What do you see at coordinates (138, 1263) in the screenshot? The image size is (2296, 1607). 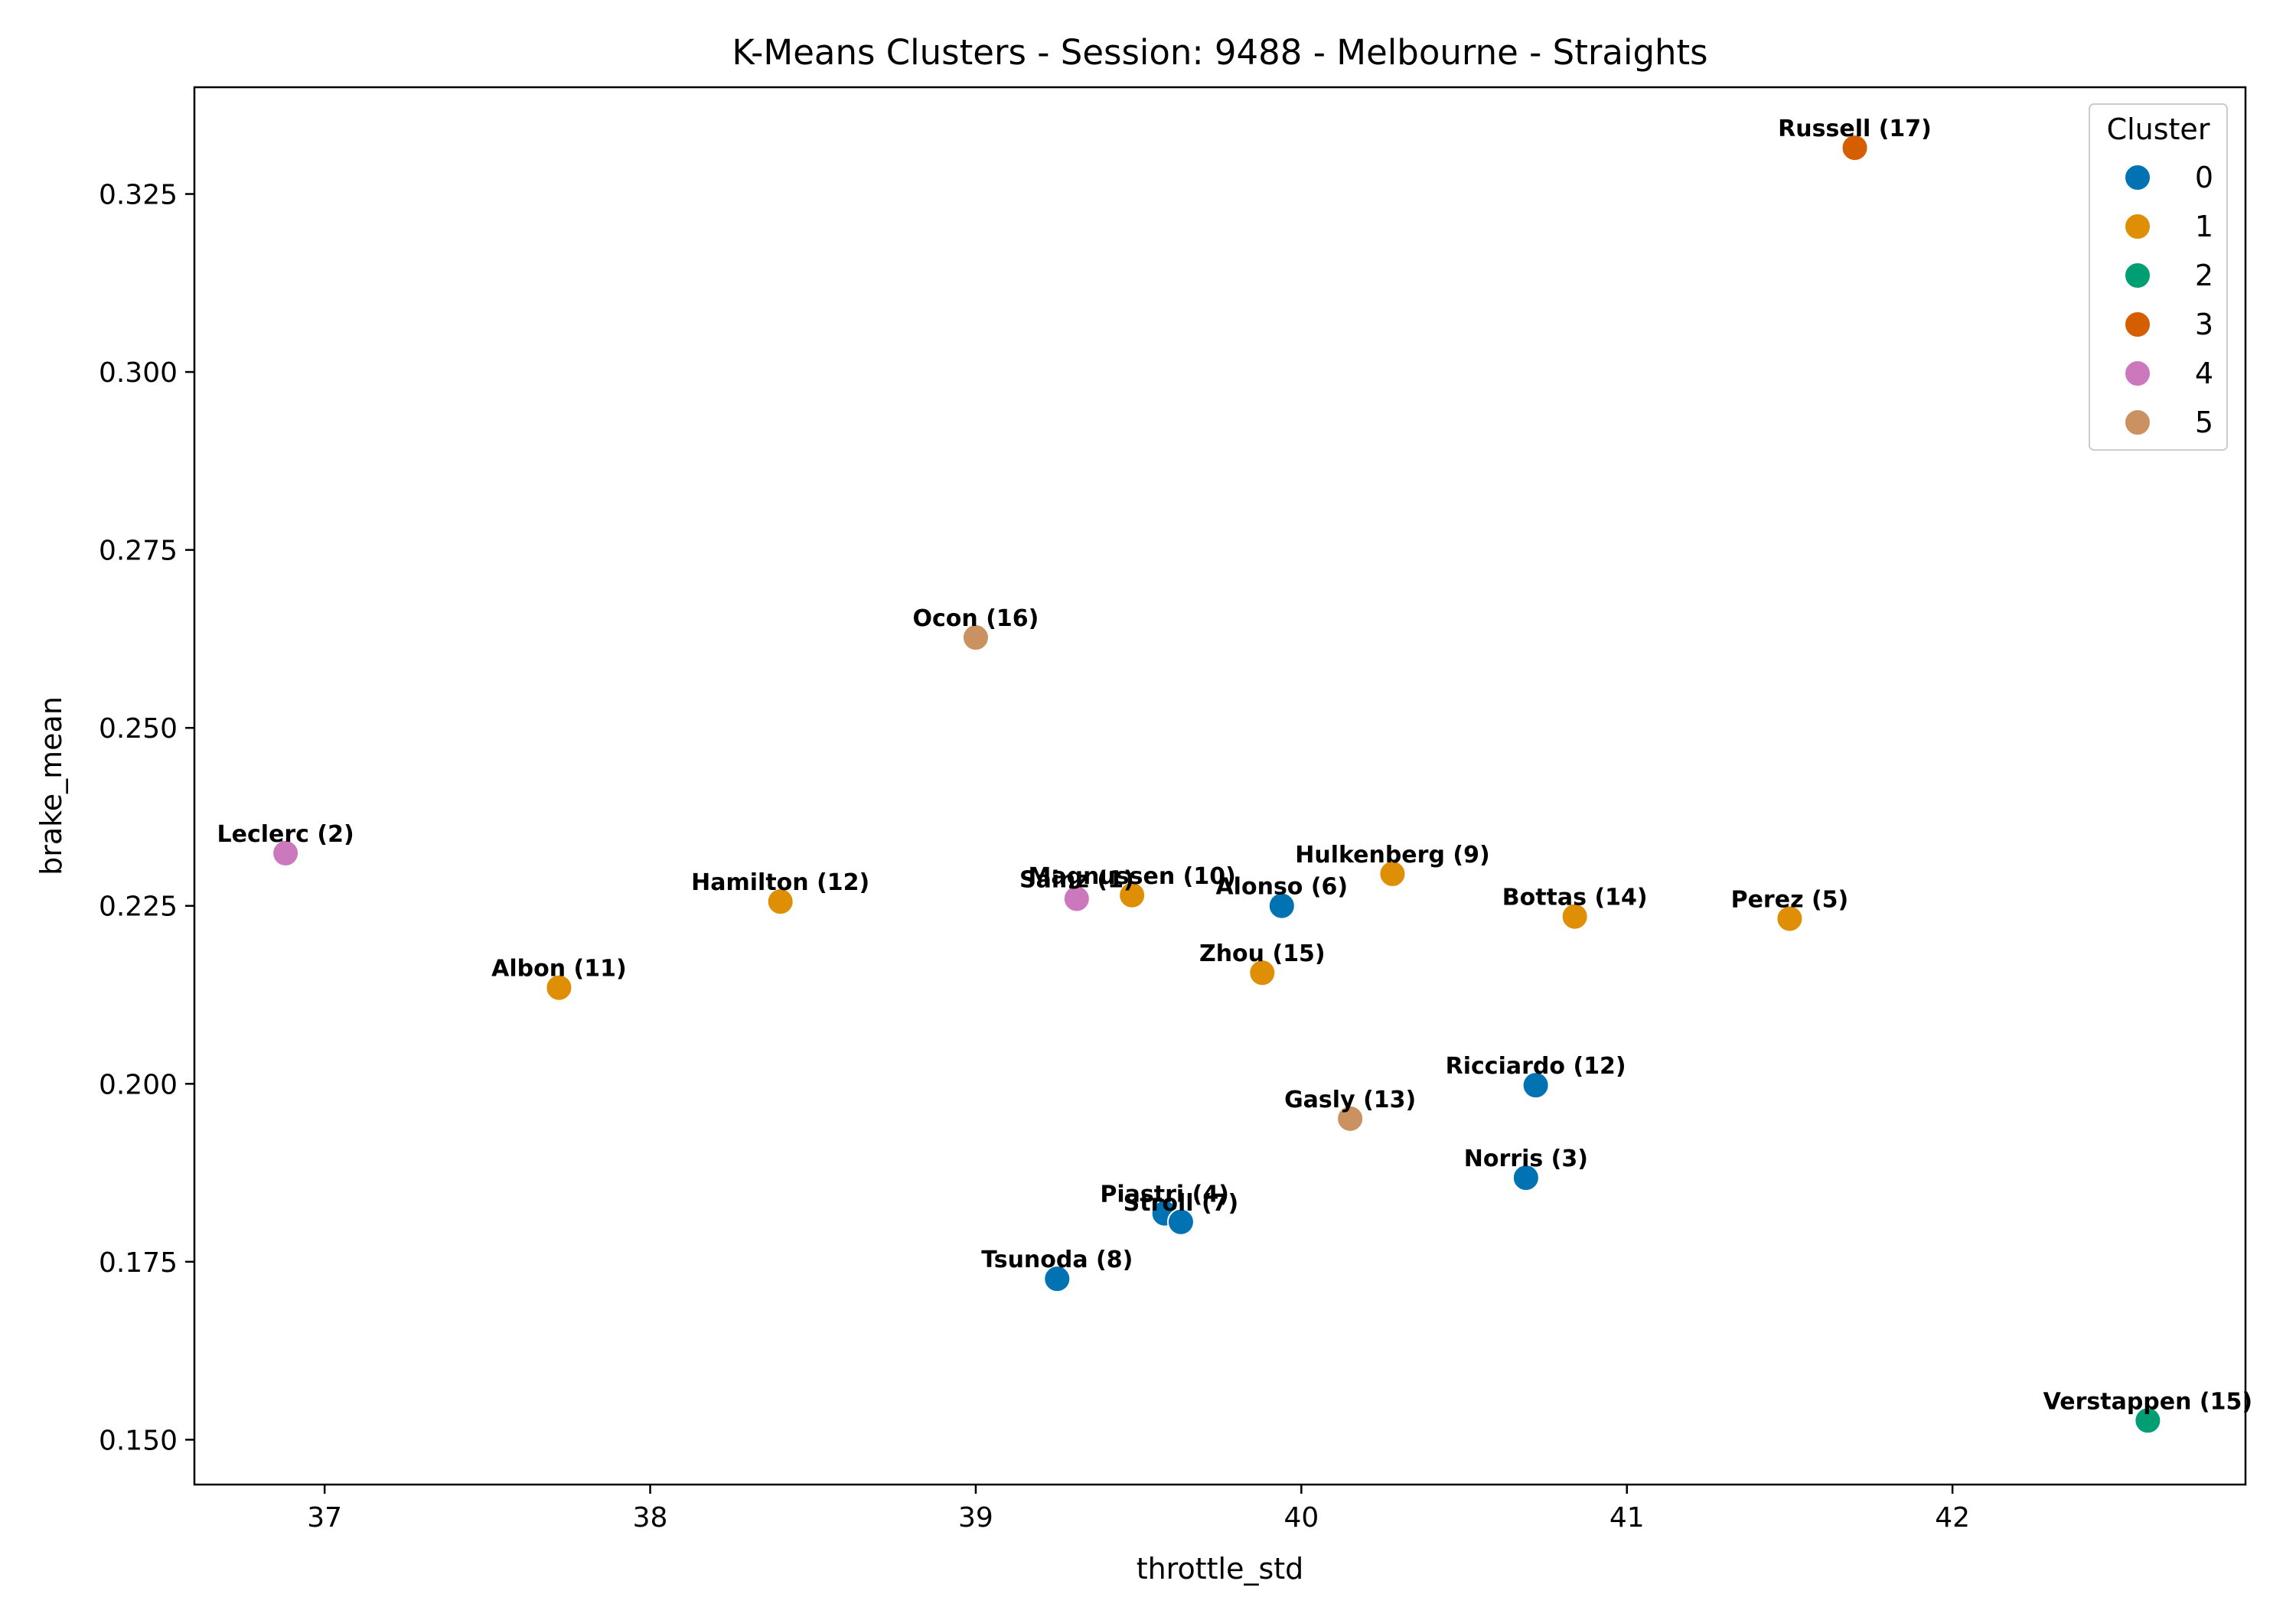 I see `y-tick-label: 0.175` at bounding box center [138, 1263].